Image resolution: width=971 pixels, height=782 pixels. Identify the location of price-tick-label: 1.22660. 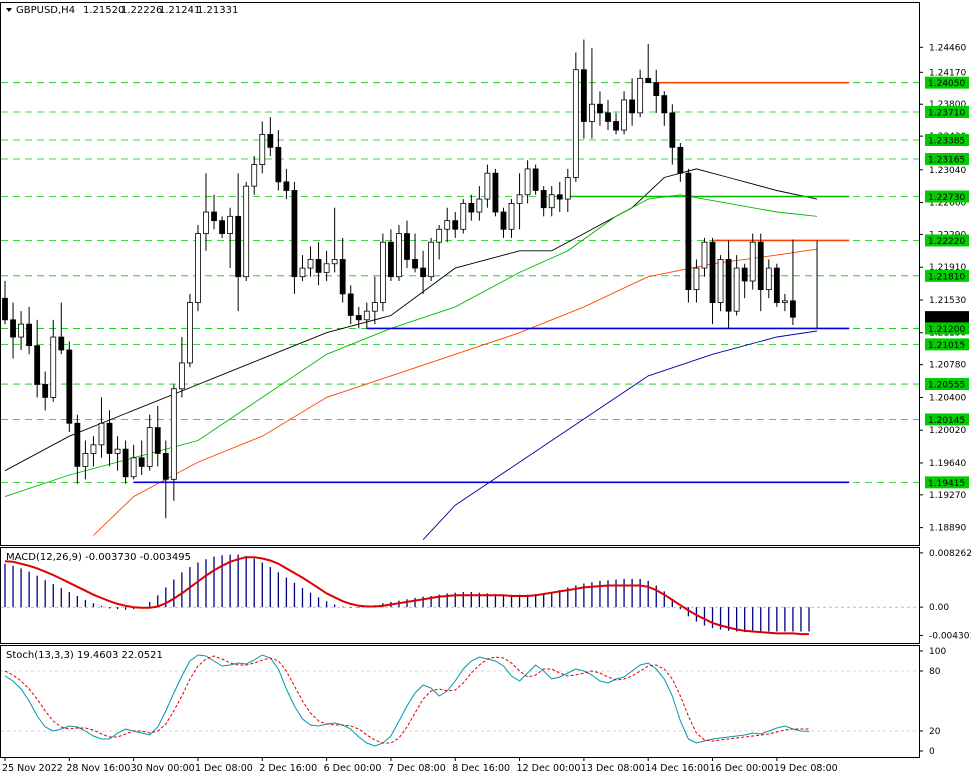
(947, 204).